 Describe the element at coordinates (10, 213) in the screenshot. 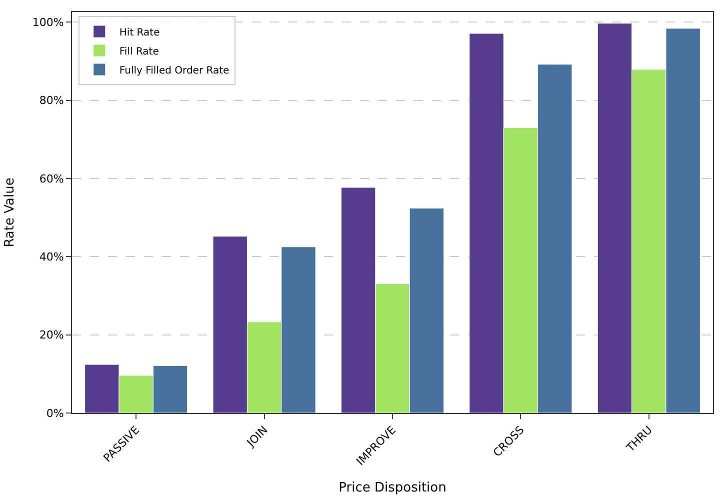

I see `y-axis-title: Rate Value` at that location.